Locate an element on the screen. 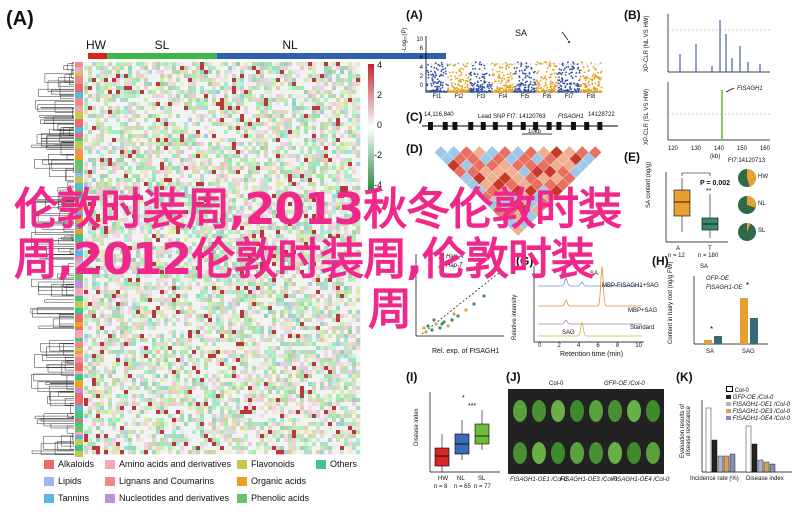  dendro-branch is located at coordinates (56, 327).